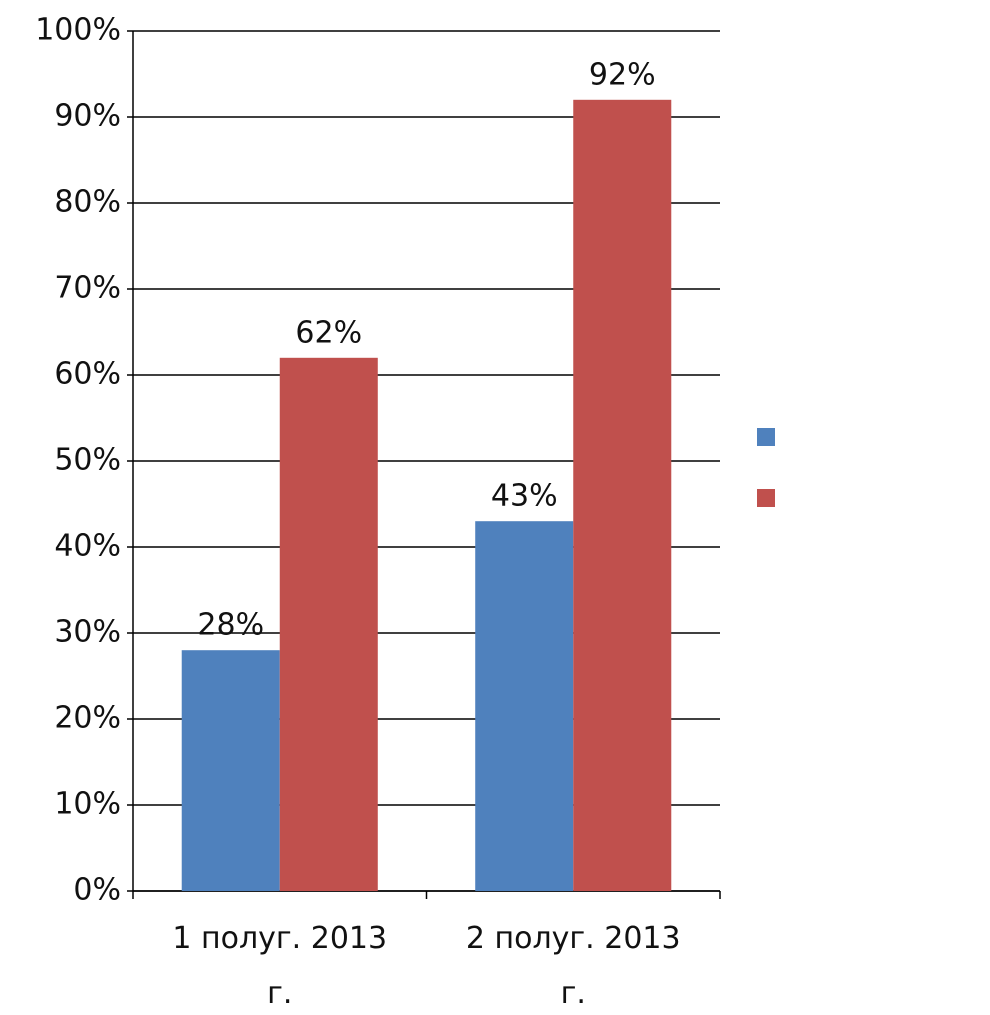  I want to click on x-tick-label: 1 полуг. 2013 г., so click(279, 966).